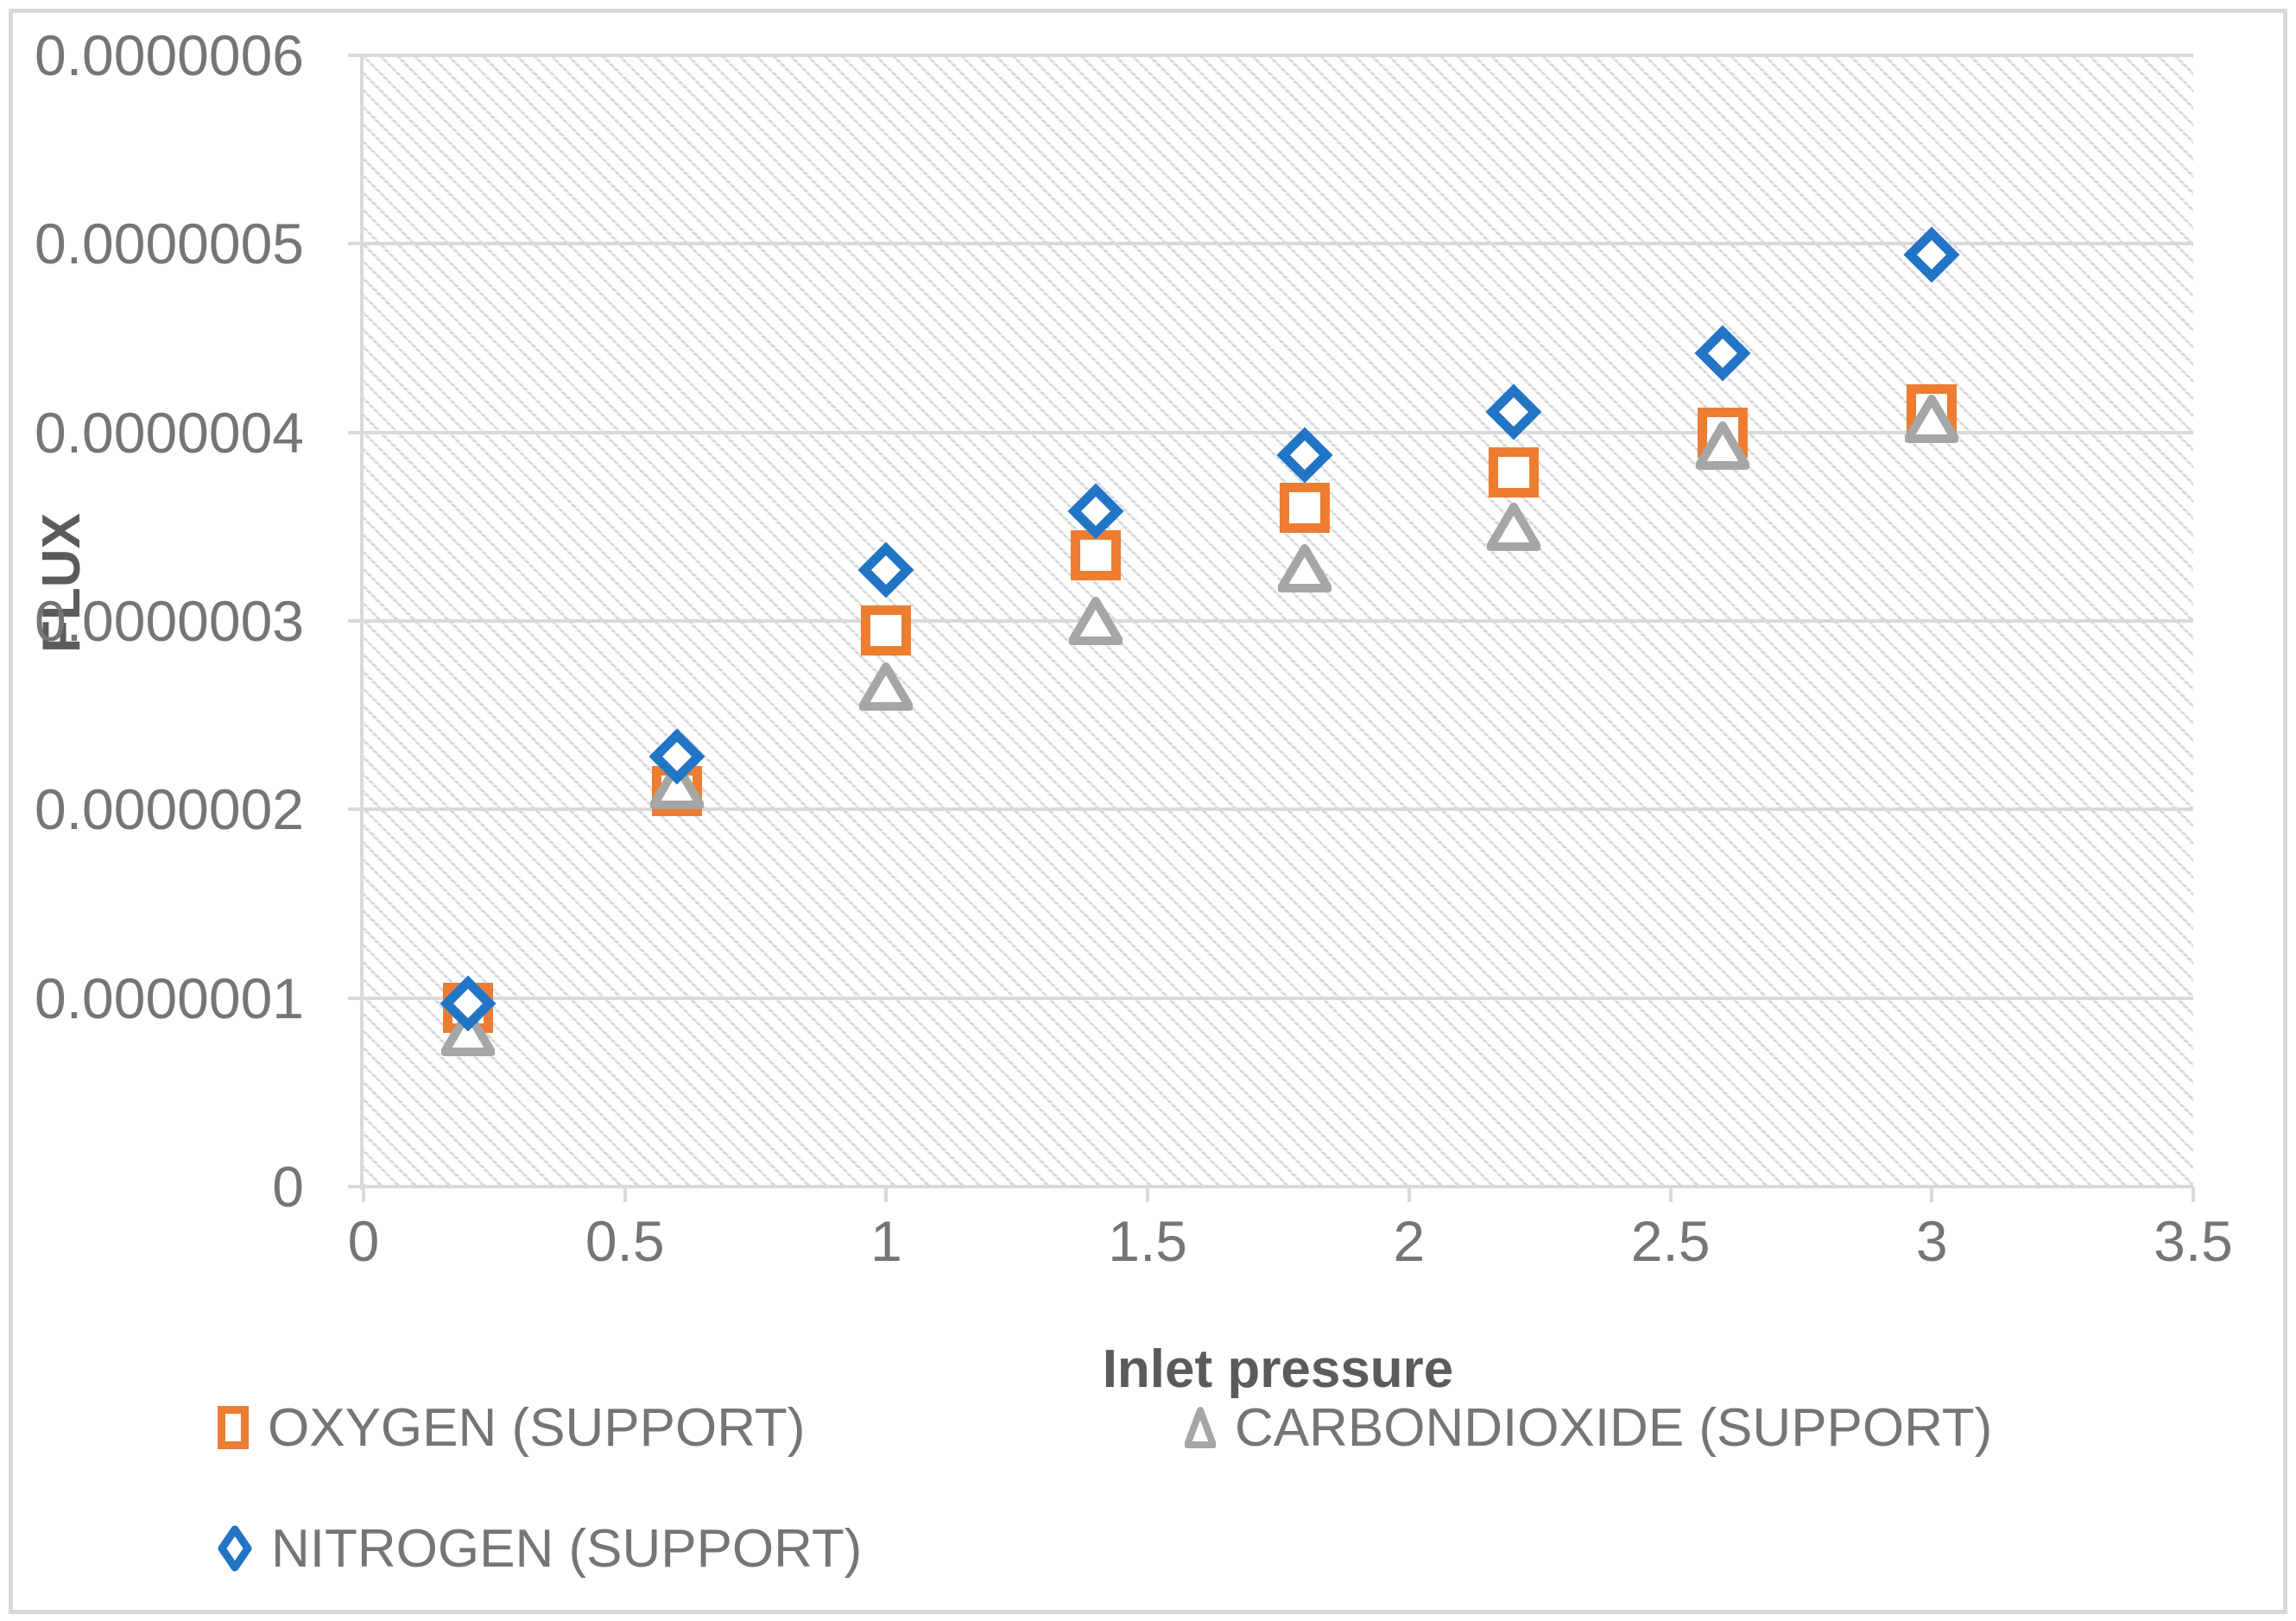 This screenshot has height=1621, width=2296. I want to click on y-axis-line, so click(362, 622).